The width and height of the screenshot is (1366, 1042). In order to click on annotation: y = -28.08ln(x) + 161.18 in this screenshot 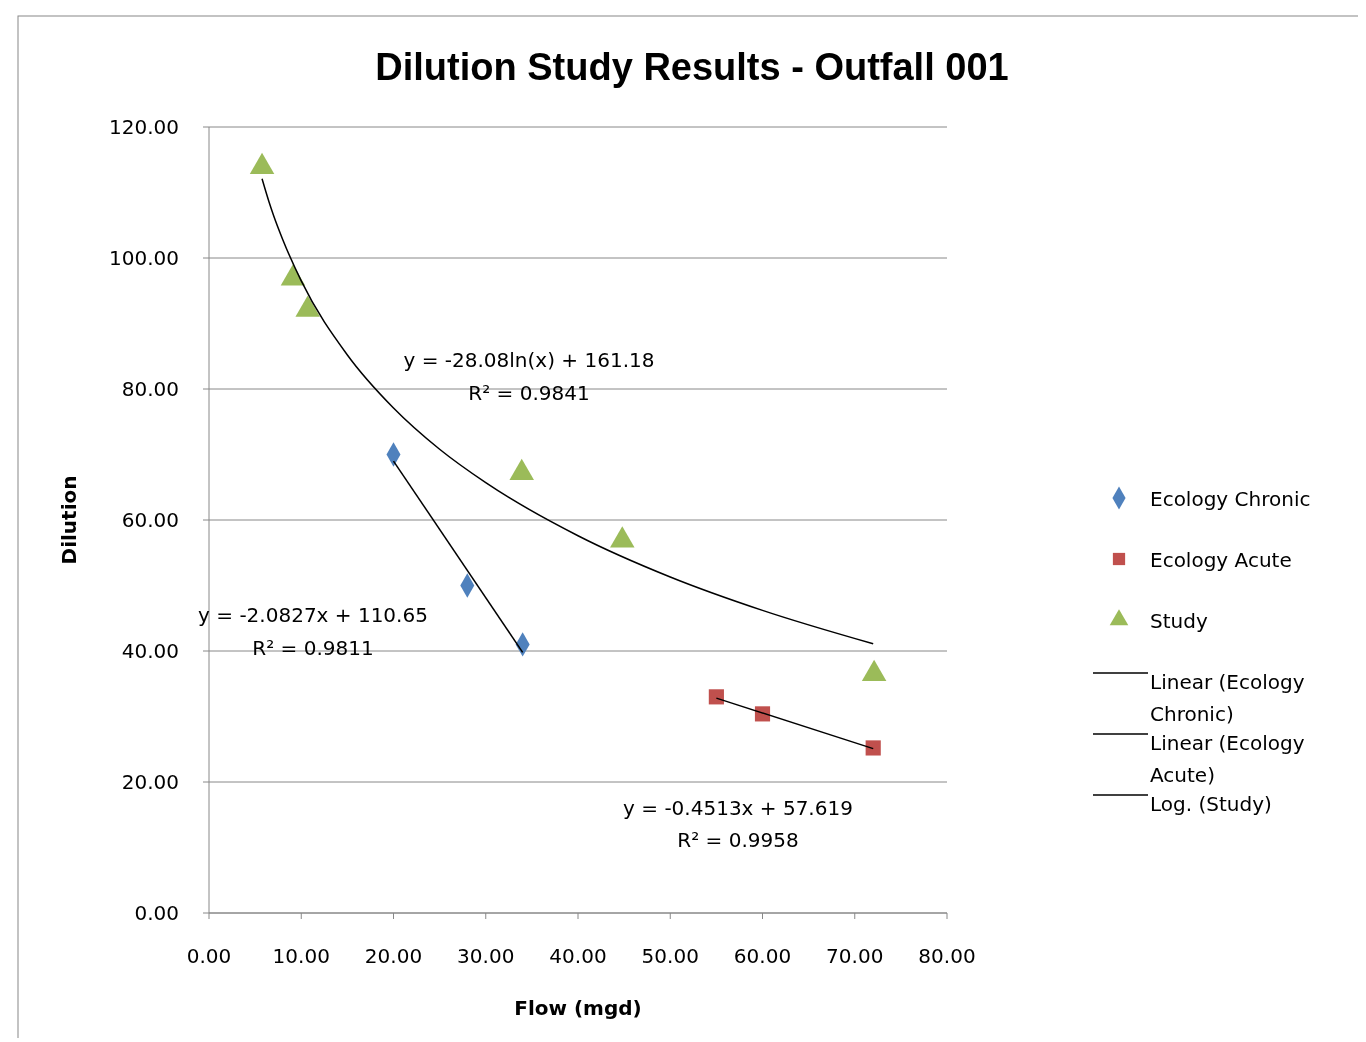, I will do `click(529, 360)`.